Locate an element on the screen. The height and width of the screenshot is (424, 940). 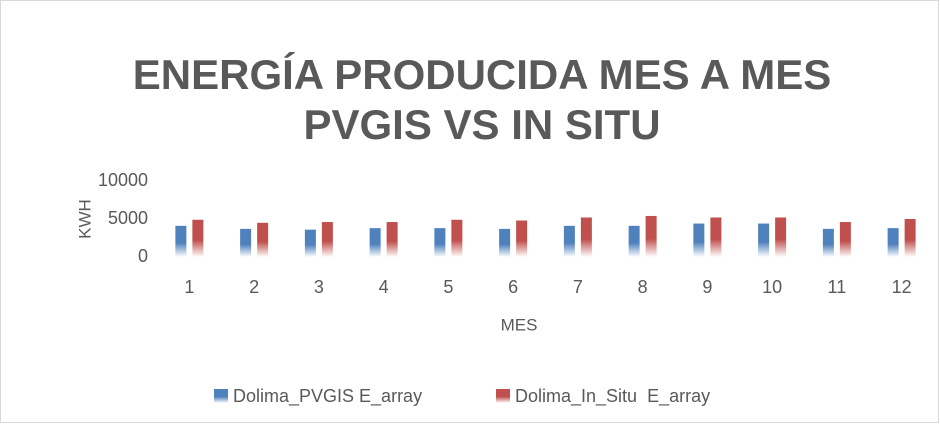
x-tick-label: 4 is located at coordinates (384, 287).